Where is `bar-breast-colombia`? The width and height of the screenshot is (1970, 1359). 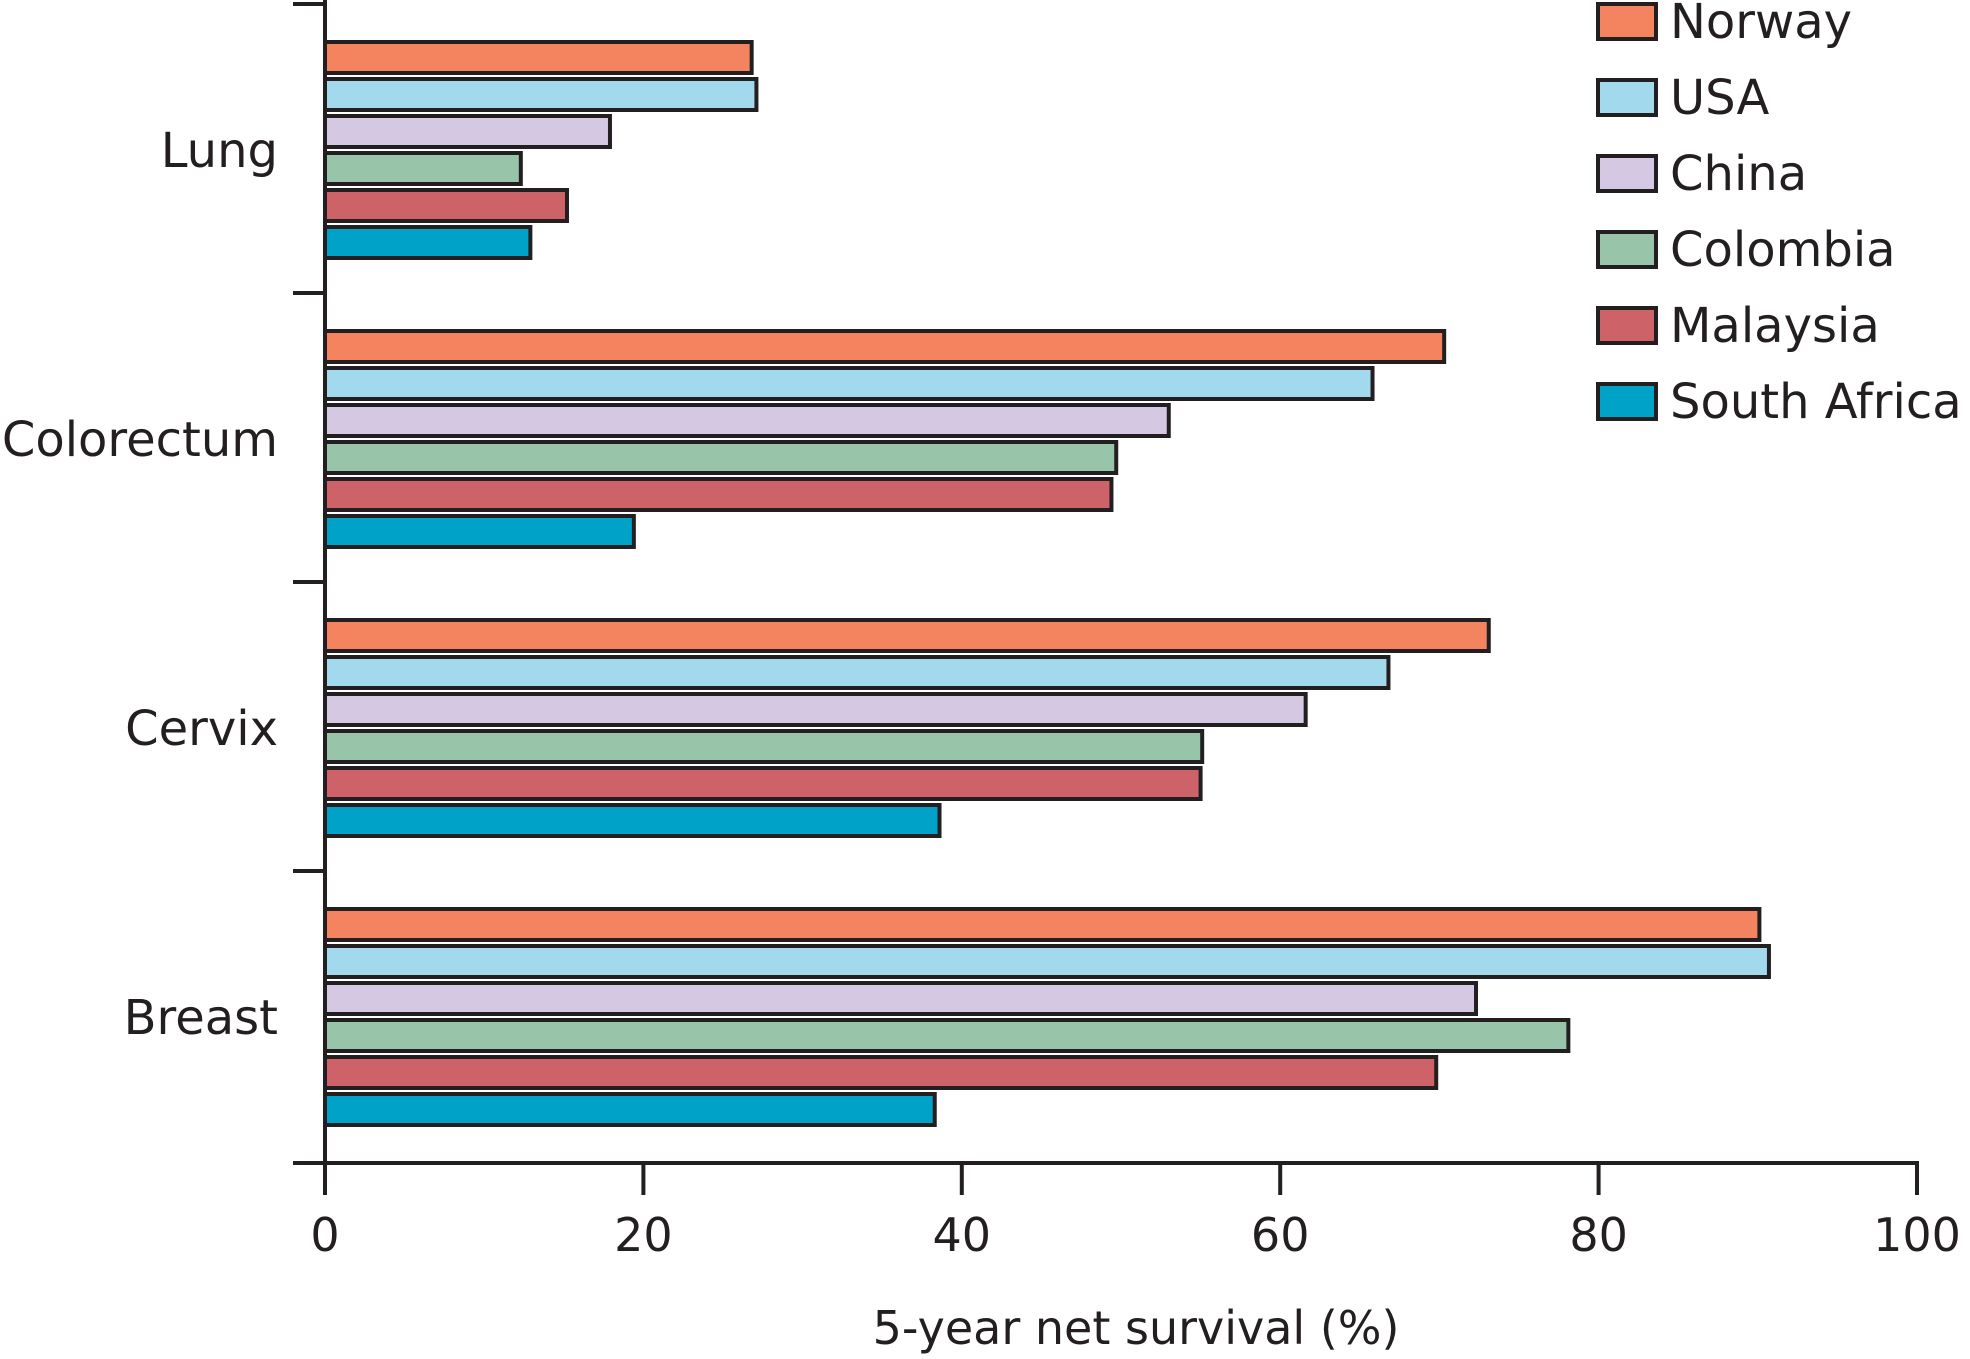
bar-breast-colombia is located at coordinates (947, 1035).